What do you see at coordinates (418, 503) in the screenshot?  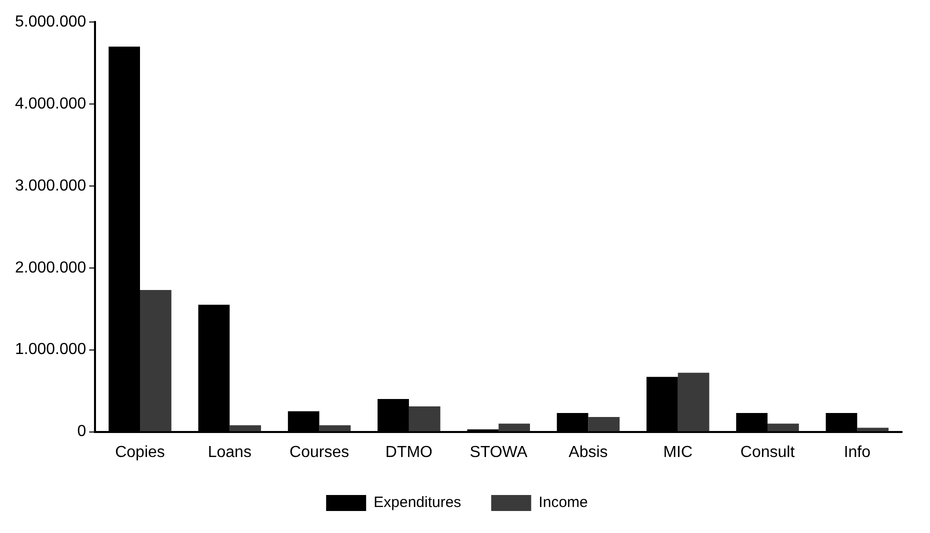 I see `legend-label: Expenditures` at bounding box center [418, 503].